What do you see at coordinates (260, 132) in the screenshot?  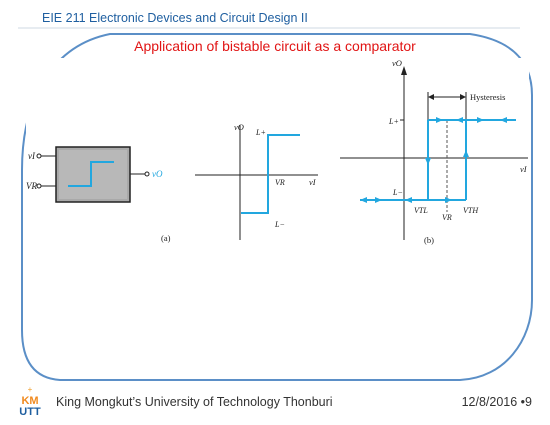 I see `transfer-upper-label: L+` at bounding box center [260, 132].